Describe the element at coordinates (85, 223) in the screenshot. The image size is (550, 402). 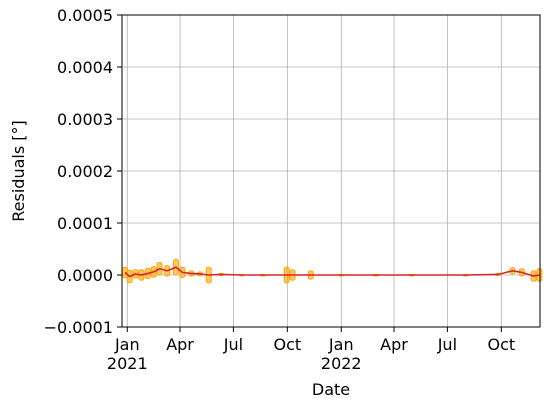
I see `y-tick-label: 0.0001` at that location.